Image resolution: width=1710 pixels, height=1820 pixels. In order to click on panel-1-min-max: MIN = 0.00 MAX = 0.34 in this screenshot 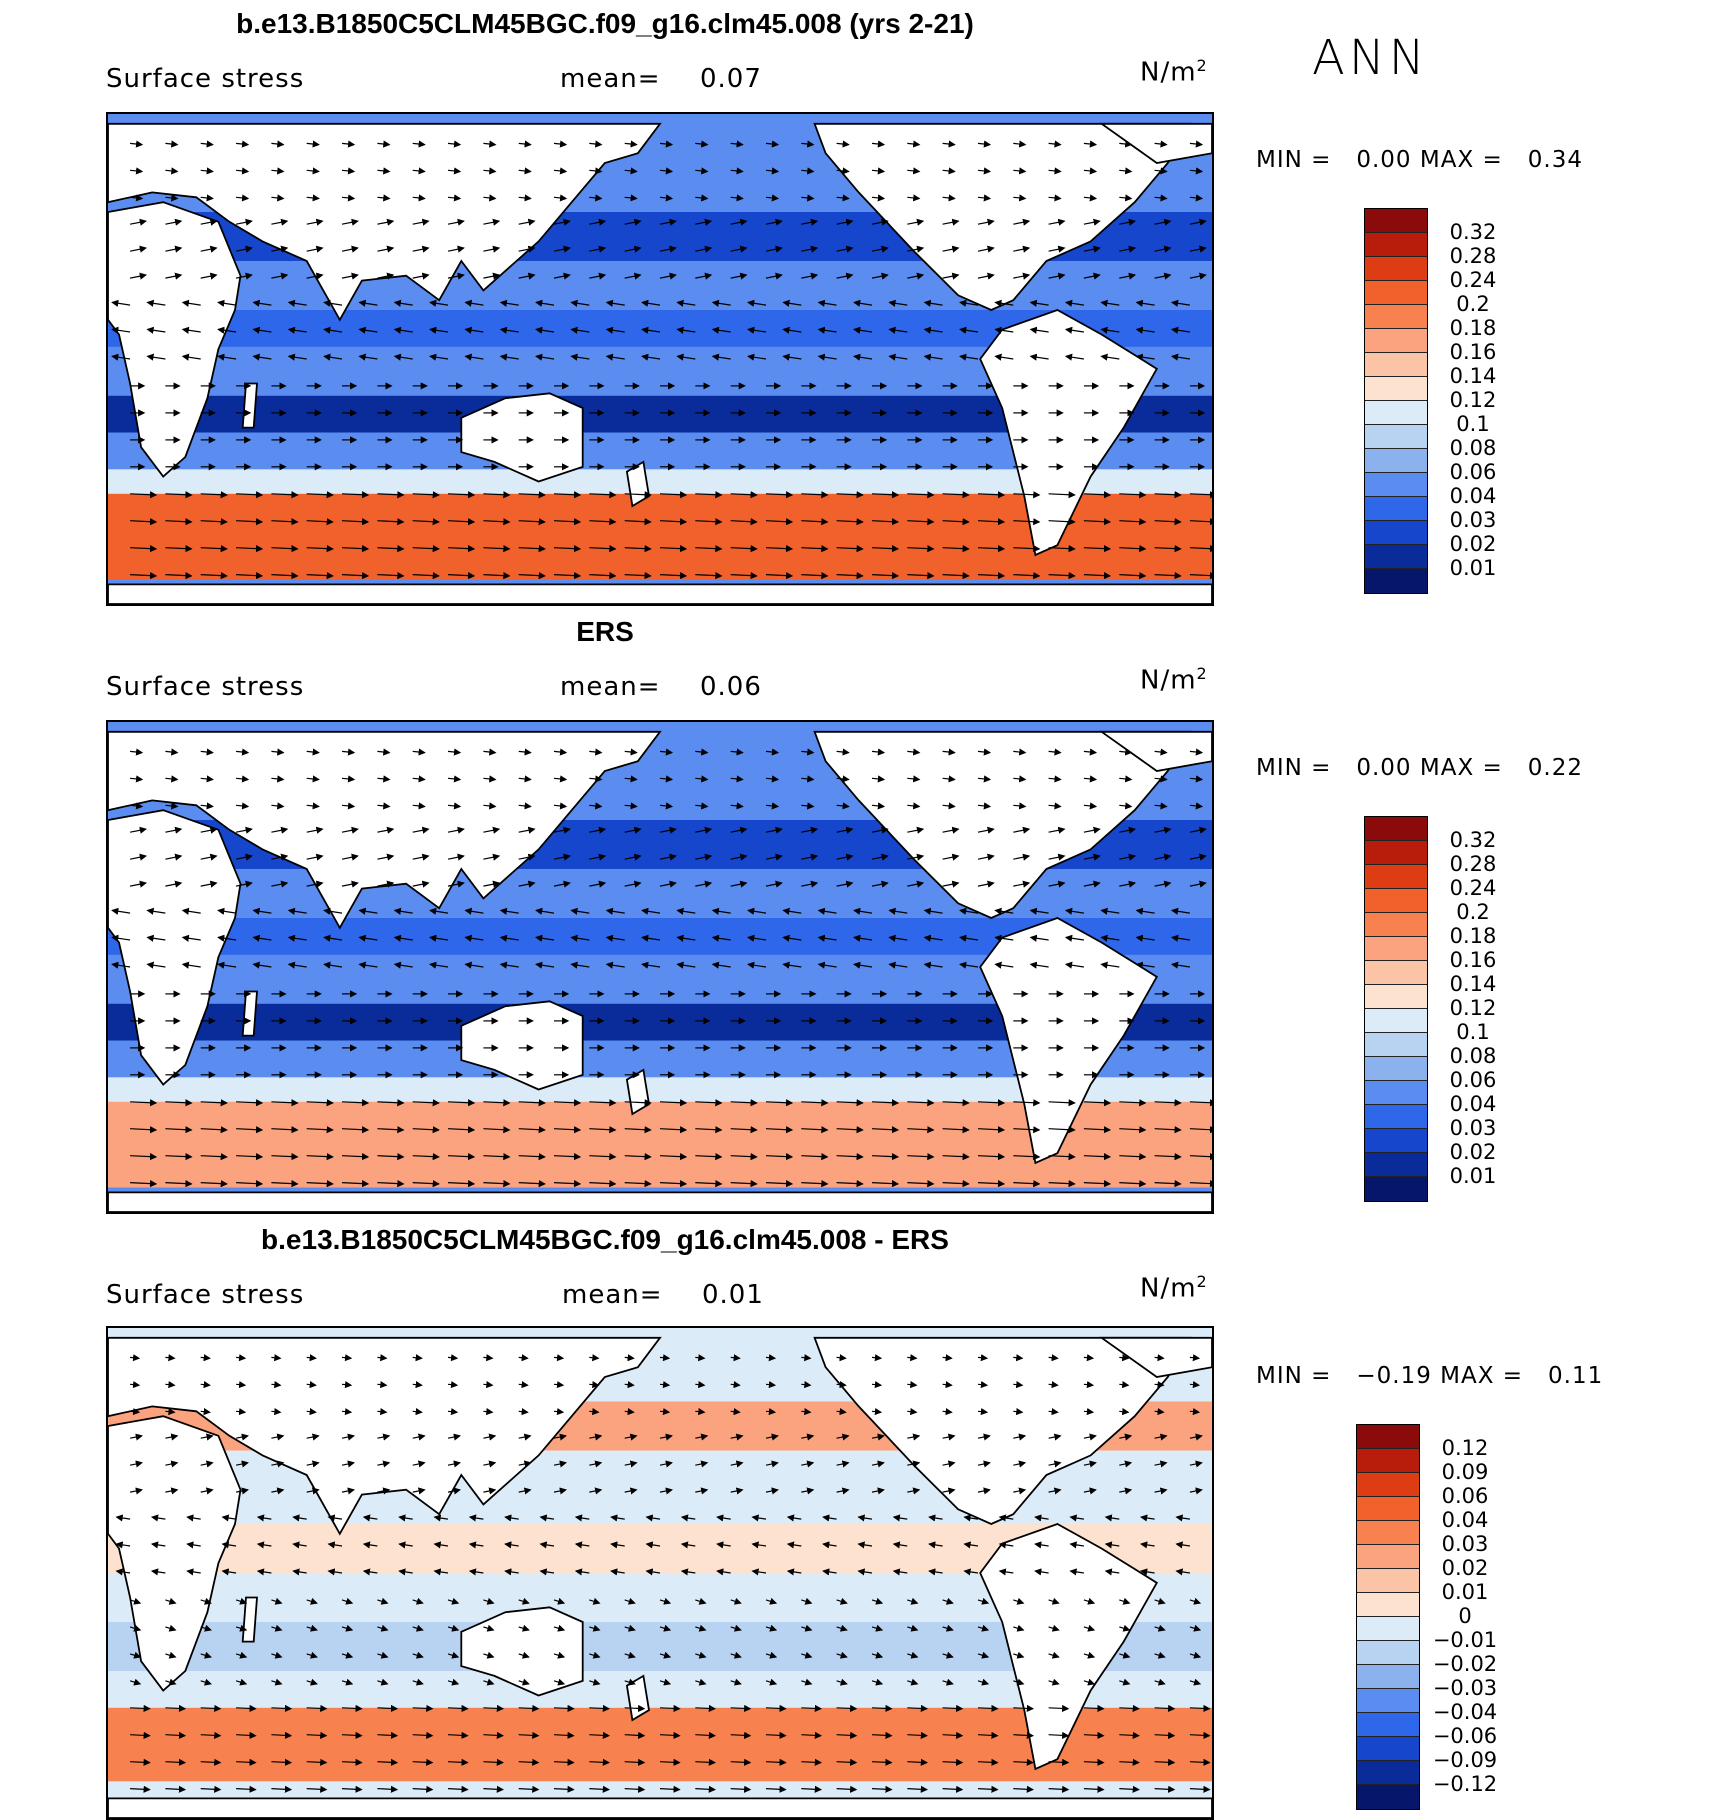, I will do `click(1419, 160)`.